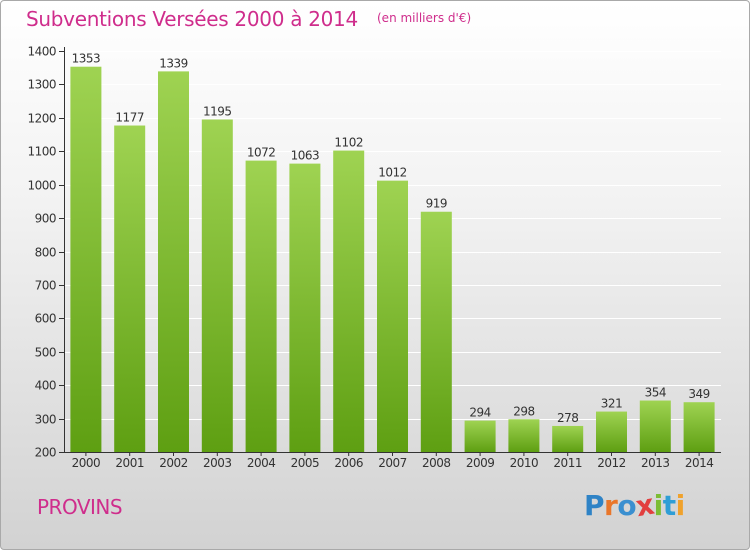 Image resolution: width=750 pixels, height=550 pixels. I want to click on x-tick-label: 2001, so click(129, 463).